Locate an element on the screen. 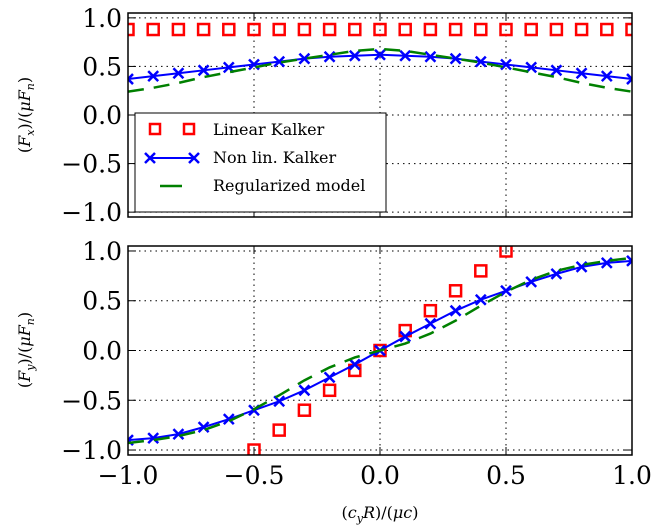  legend-label-regularized-model: Regularized model is located at coordinates (289, 185).